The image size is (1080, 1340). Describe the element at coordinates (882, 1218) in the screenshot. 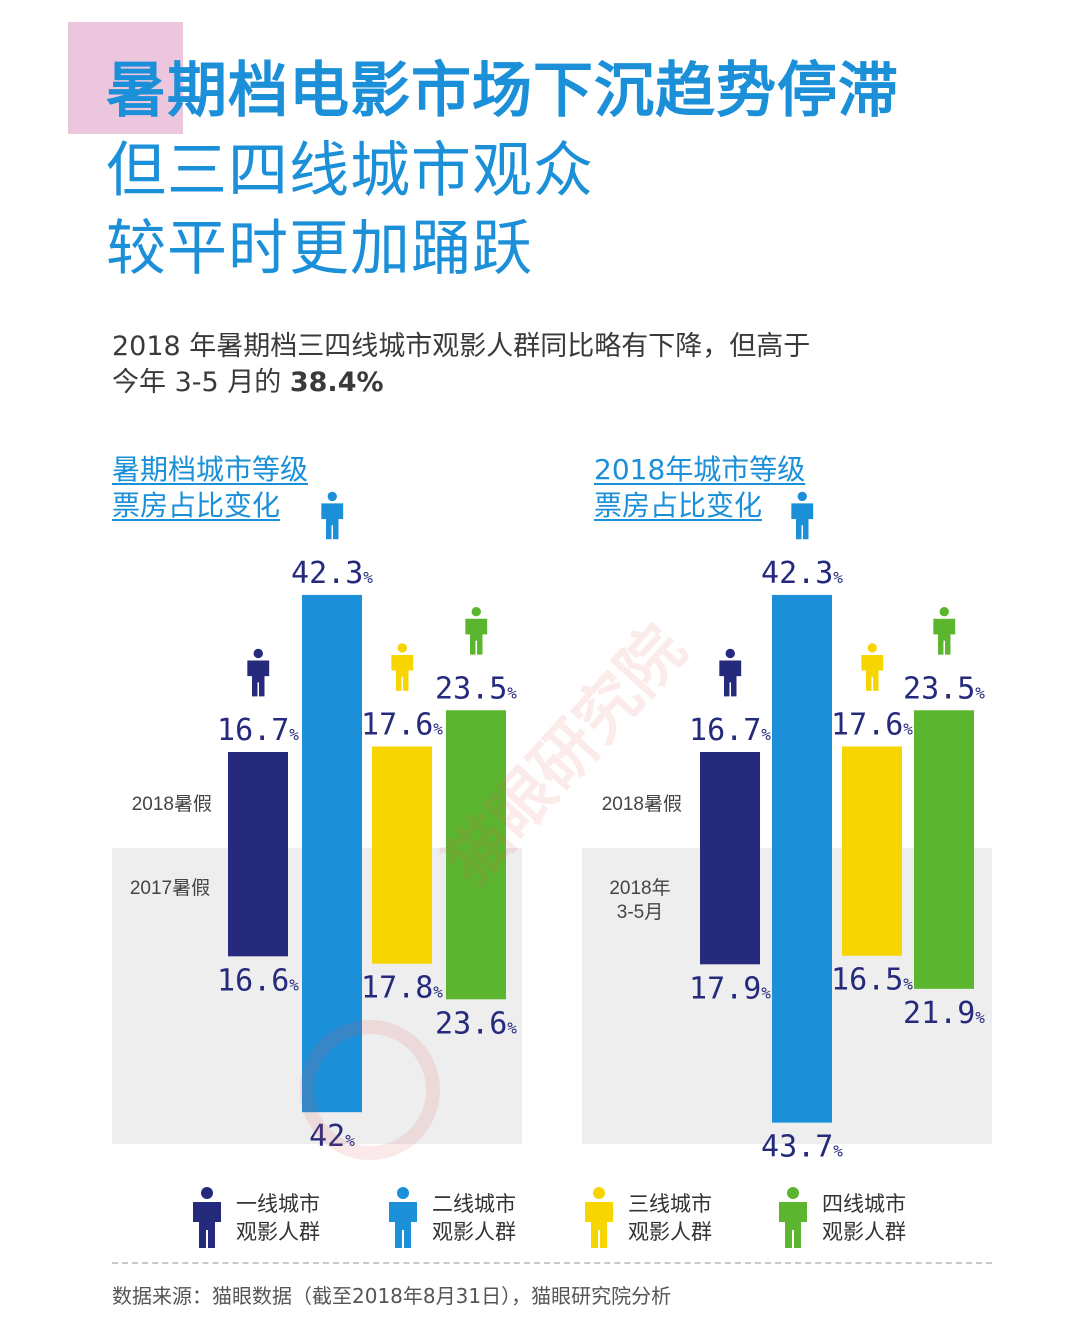

I see `legend-label: 四线城市 观影人群` at that location.